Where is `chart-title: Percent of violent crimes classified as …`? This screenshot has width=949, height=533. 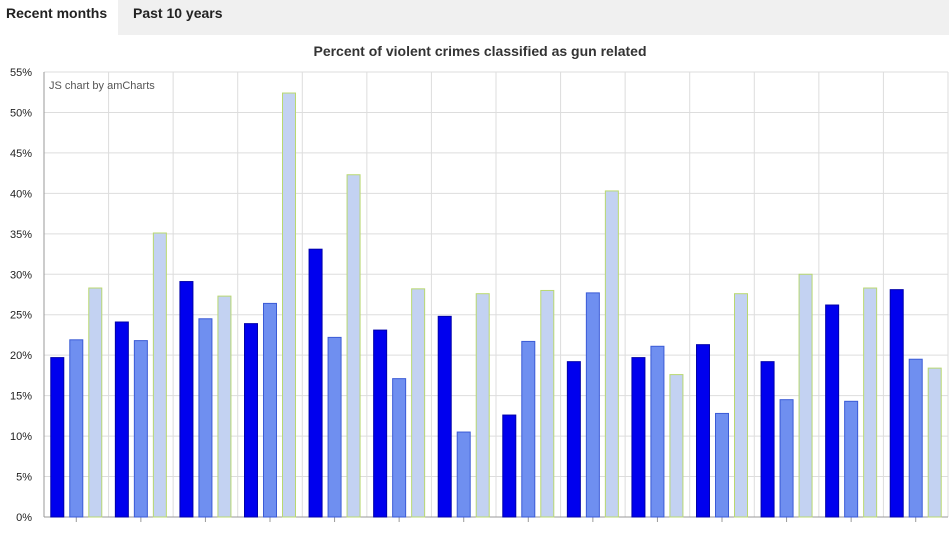 chart-title: Percent of violent crimes classified as … is located at coordinates (480, 51).